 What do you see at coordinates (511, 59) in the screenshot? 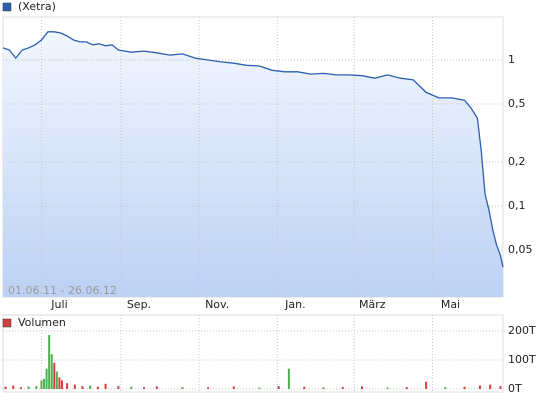
I see `y-tick-label: 1` at bounding box center [511, 59].